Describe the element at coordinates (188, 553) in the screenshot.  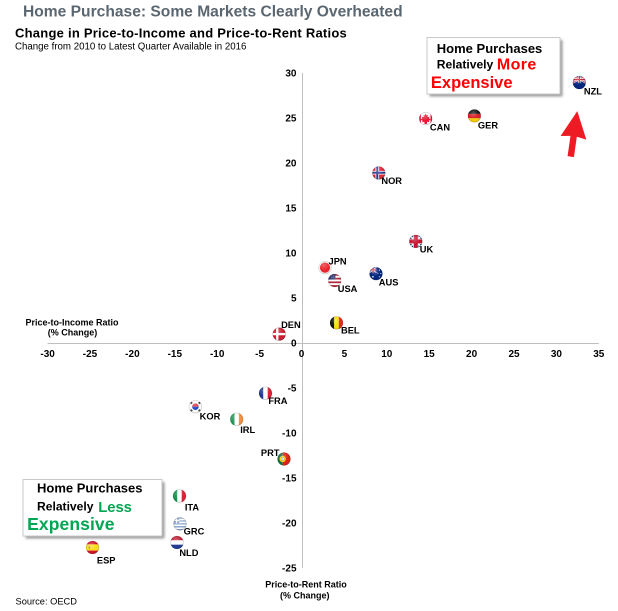
I see `svg-text: NLD` at that location.